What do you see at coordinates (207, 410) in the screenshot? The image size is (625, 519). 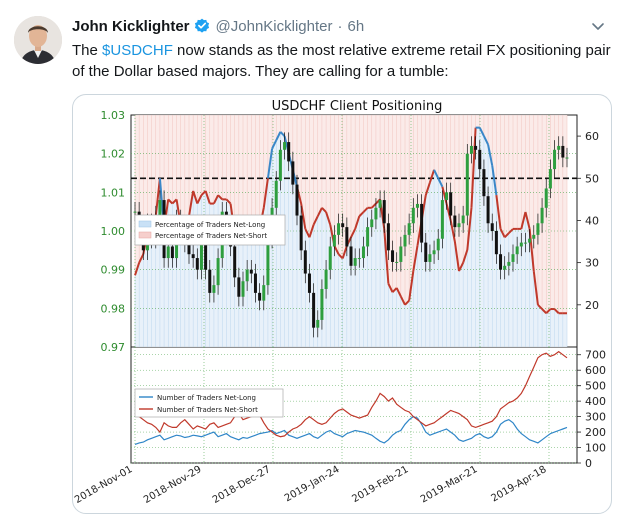 I see `legend-number-net-short: Number of Traders Net-Short` at bounding box center [207, 410].